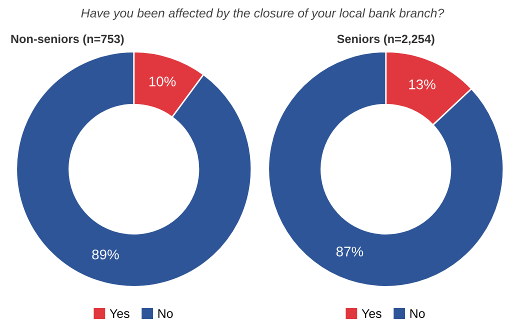 The image size is (525, 335). What do you see at coordinates (350, 251) in the screenshot?
I see `data-label: 87%` at bounding box center [350, 251].